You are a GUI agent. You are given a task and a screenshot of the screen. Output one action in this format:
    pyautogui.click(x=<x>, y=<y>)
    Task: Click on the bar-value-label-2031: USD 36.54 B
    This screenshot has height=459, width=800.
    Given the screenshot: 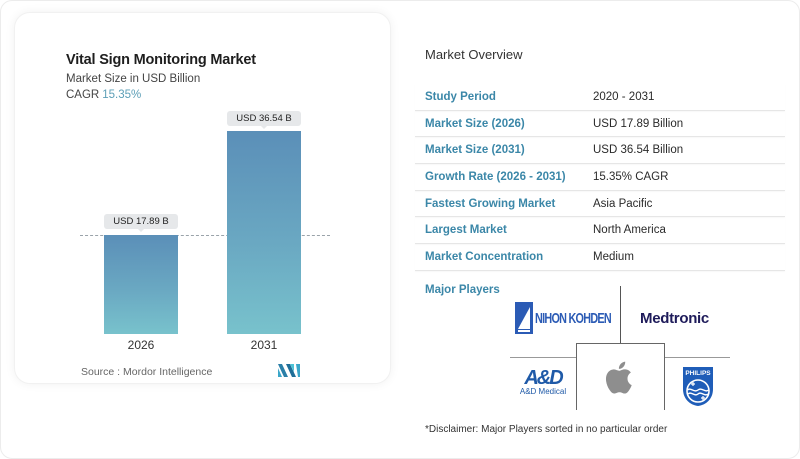 What is the action you would take?
    pyautogui.click(x=264, y=120)
    